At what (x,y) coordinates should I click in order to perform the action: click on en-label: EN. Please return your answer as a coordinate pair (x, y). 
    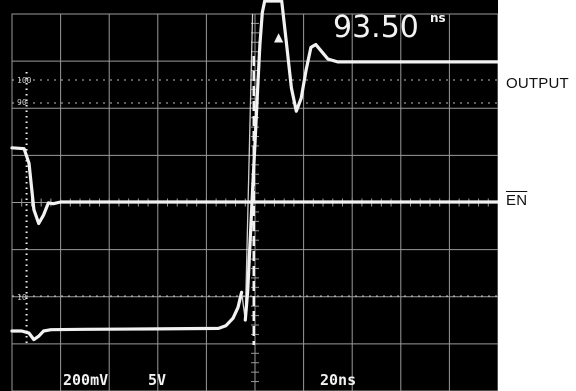
    Looking at the image, I should click on (517, 200).